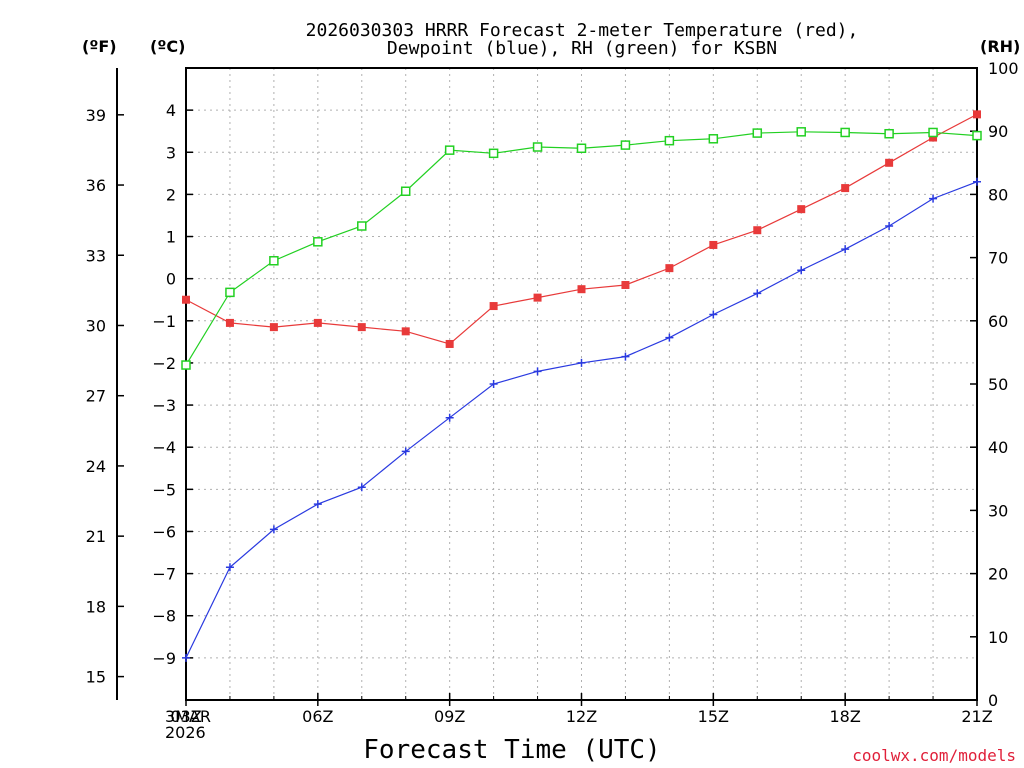 Image resolution: width=1024 pixels, height=768 pixels. What do you see at coordinates (998, 384) in the screenshot?
I see `rh-tick-label: 50` at bounding box center [998, 384].